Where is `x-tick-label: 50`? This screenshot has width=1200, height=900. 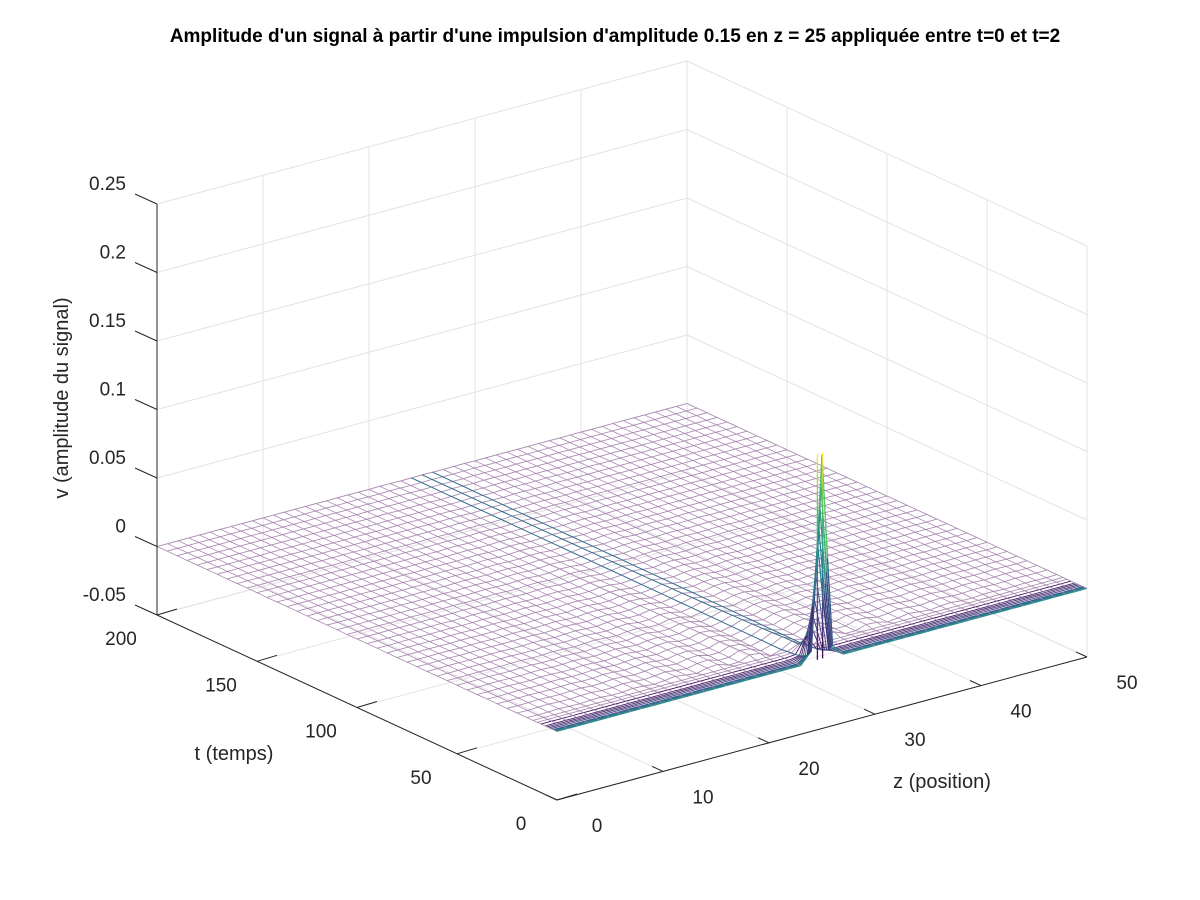 x-tick-label: 50 is located at coordinates (1126, 683).